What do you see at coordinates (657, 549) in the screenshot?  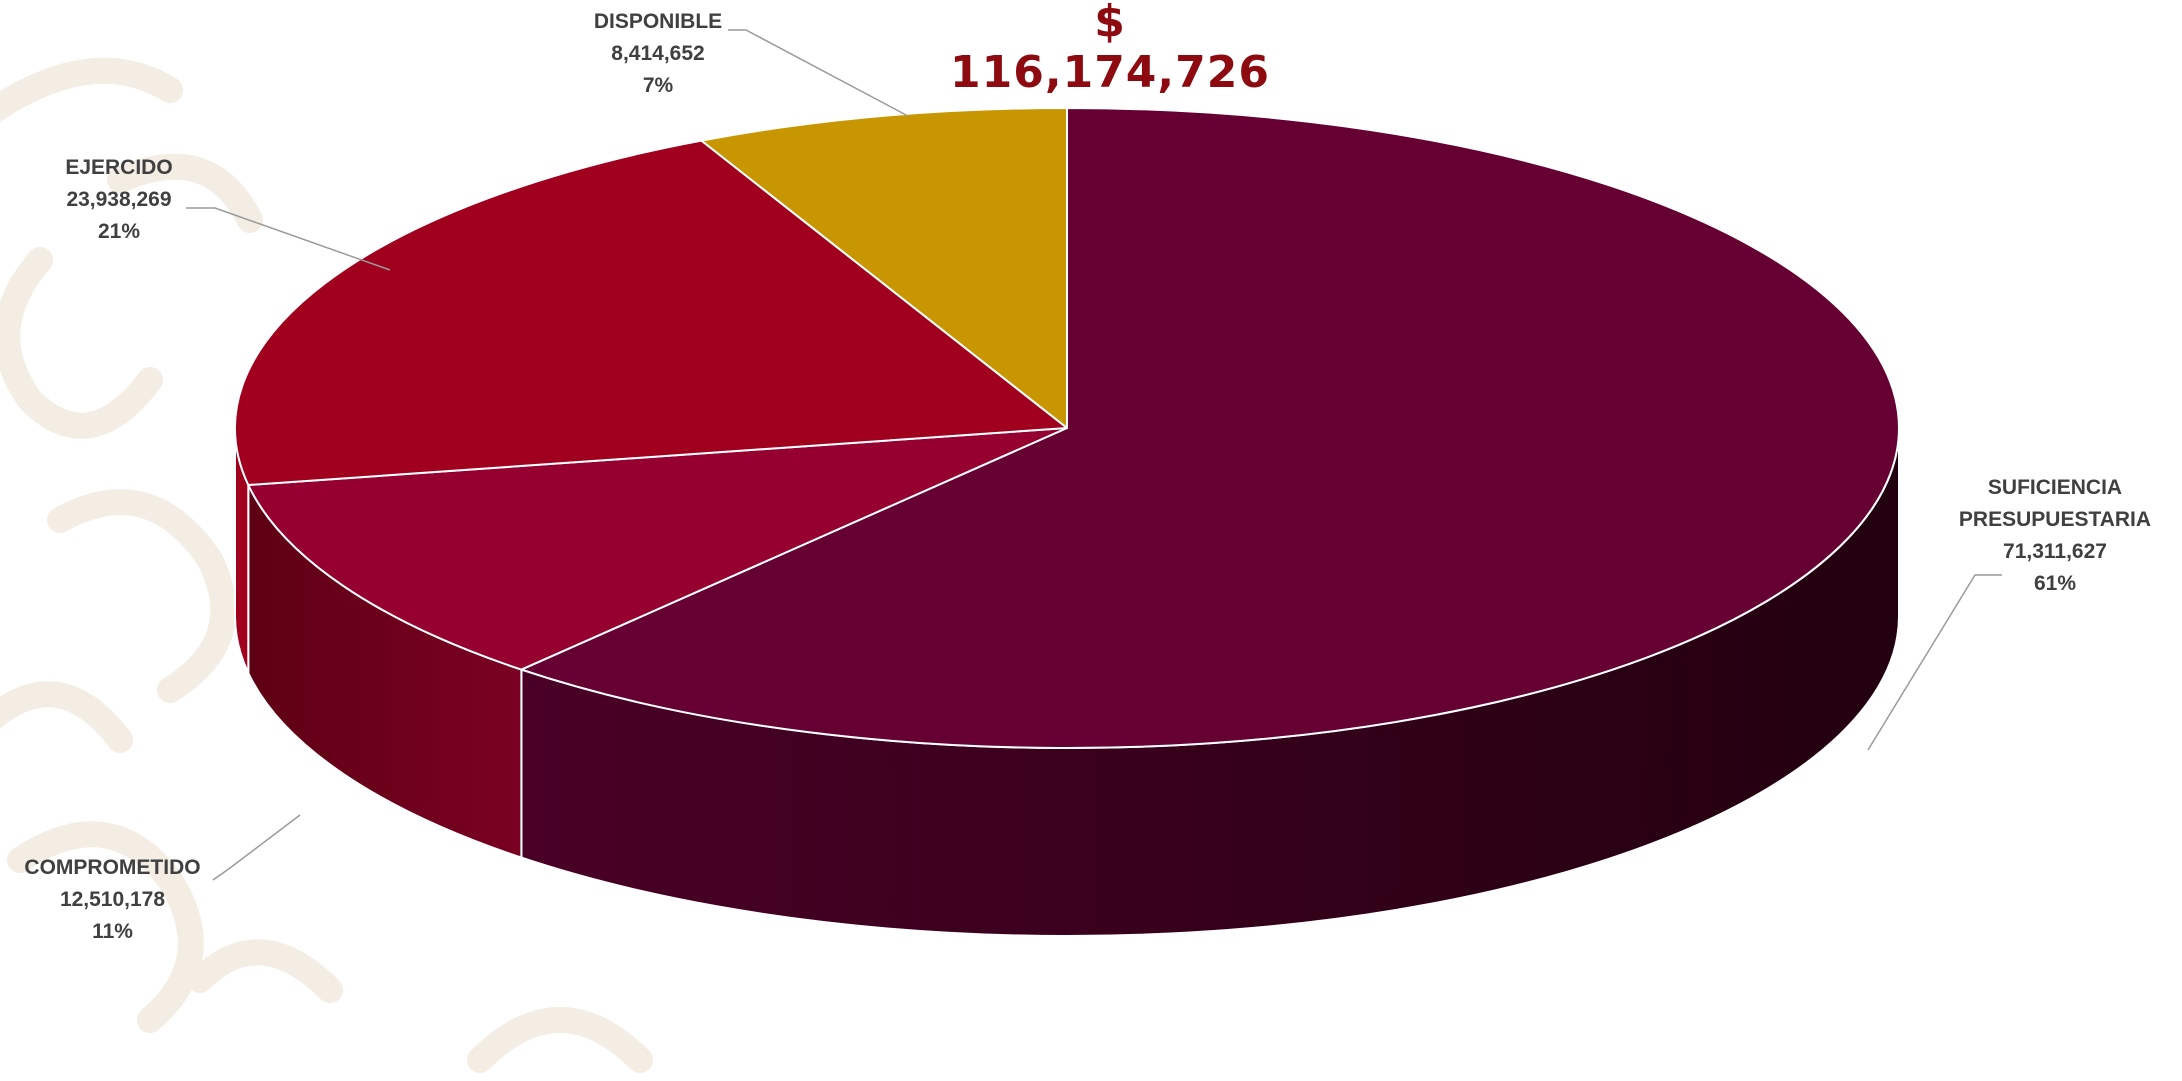 I see `pie-slice-comprometido` at bounding box center [657, 549].